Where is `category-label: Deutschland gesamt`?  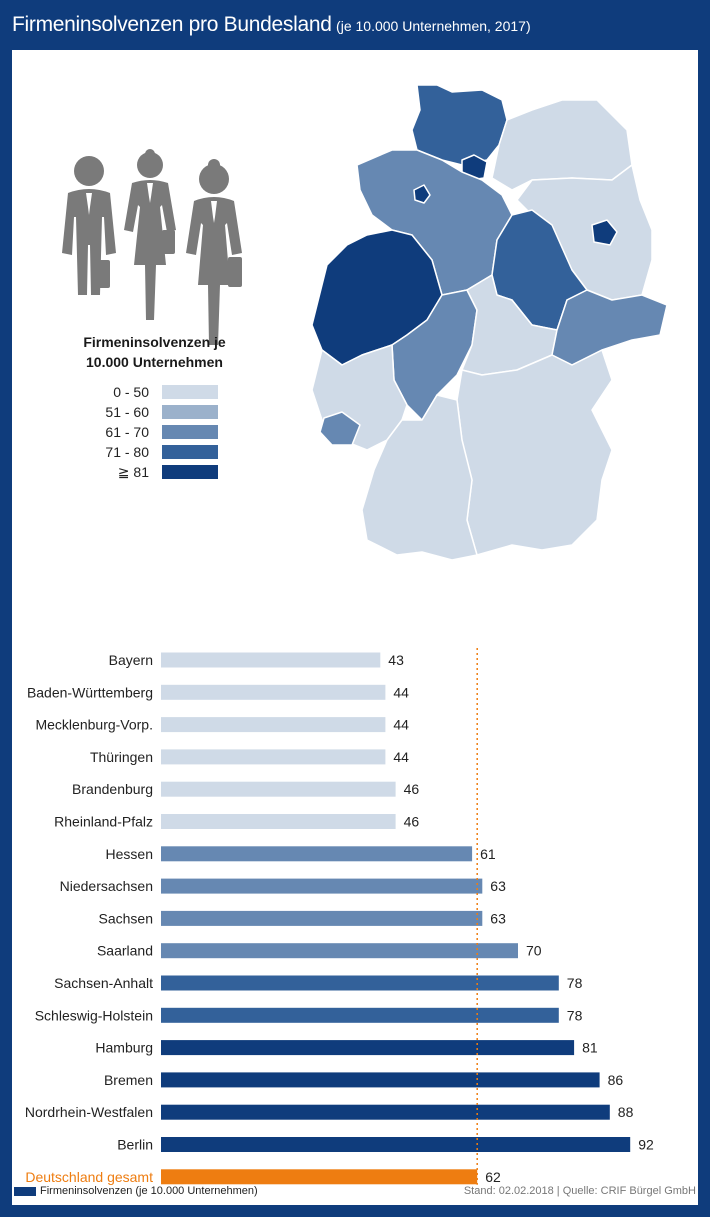
category-label: Deutschland gesamt is located at coordinates (89, 1177).